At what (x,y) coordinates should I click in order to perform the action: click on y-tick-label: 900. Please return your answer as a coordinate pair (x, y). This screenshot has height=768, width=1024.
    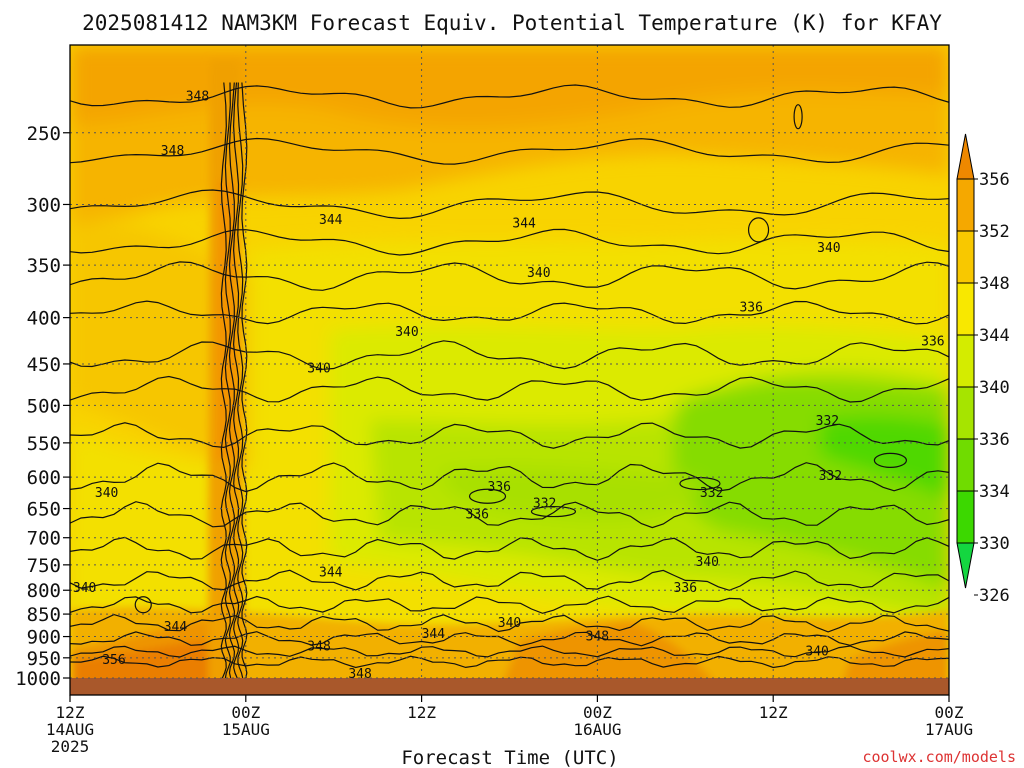
    Looking at the image, I should click on (44, 638).